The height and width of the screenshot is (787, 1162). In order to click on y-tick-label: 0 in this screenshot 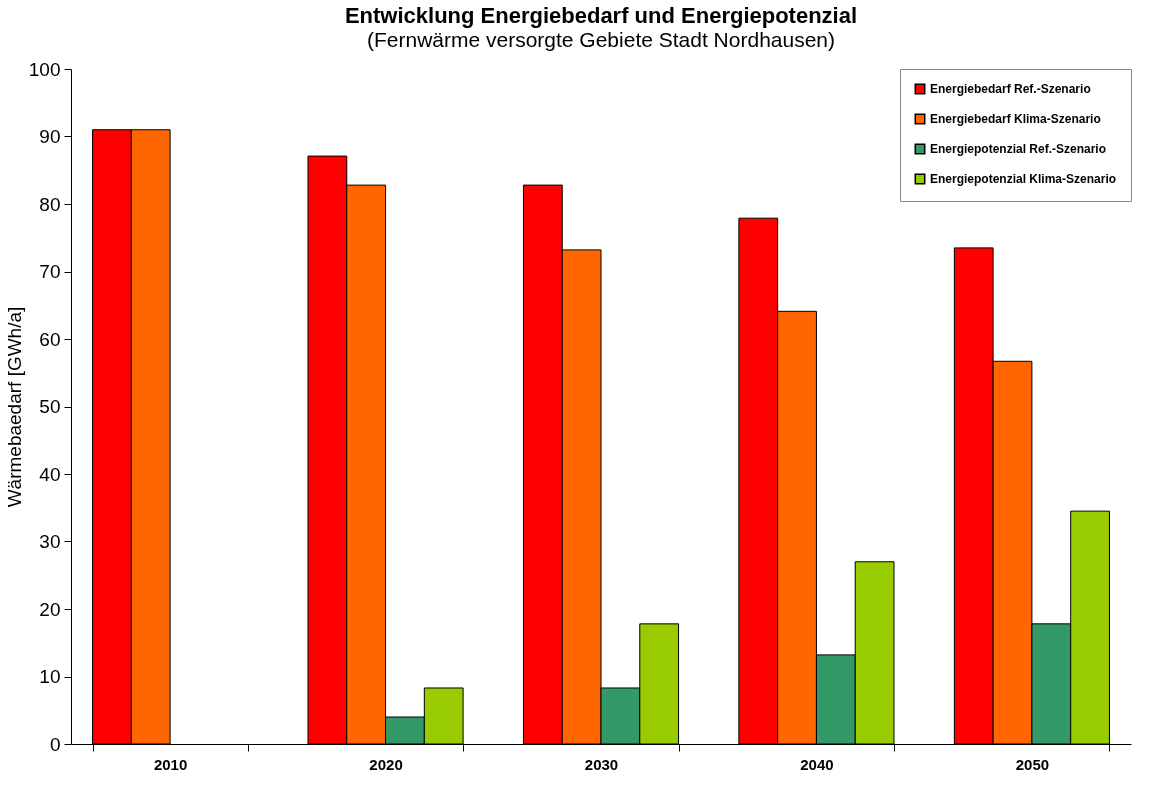, I will do `click(55, 744)`.